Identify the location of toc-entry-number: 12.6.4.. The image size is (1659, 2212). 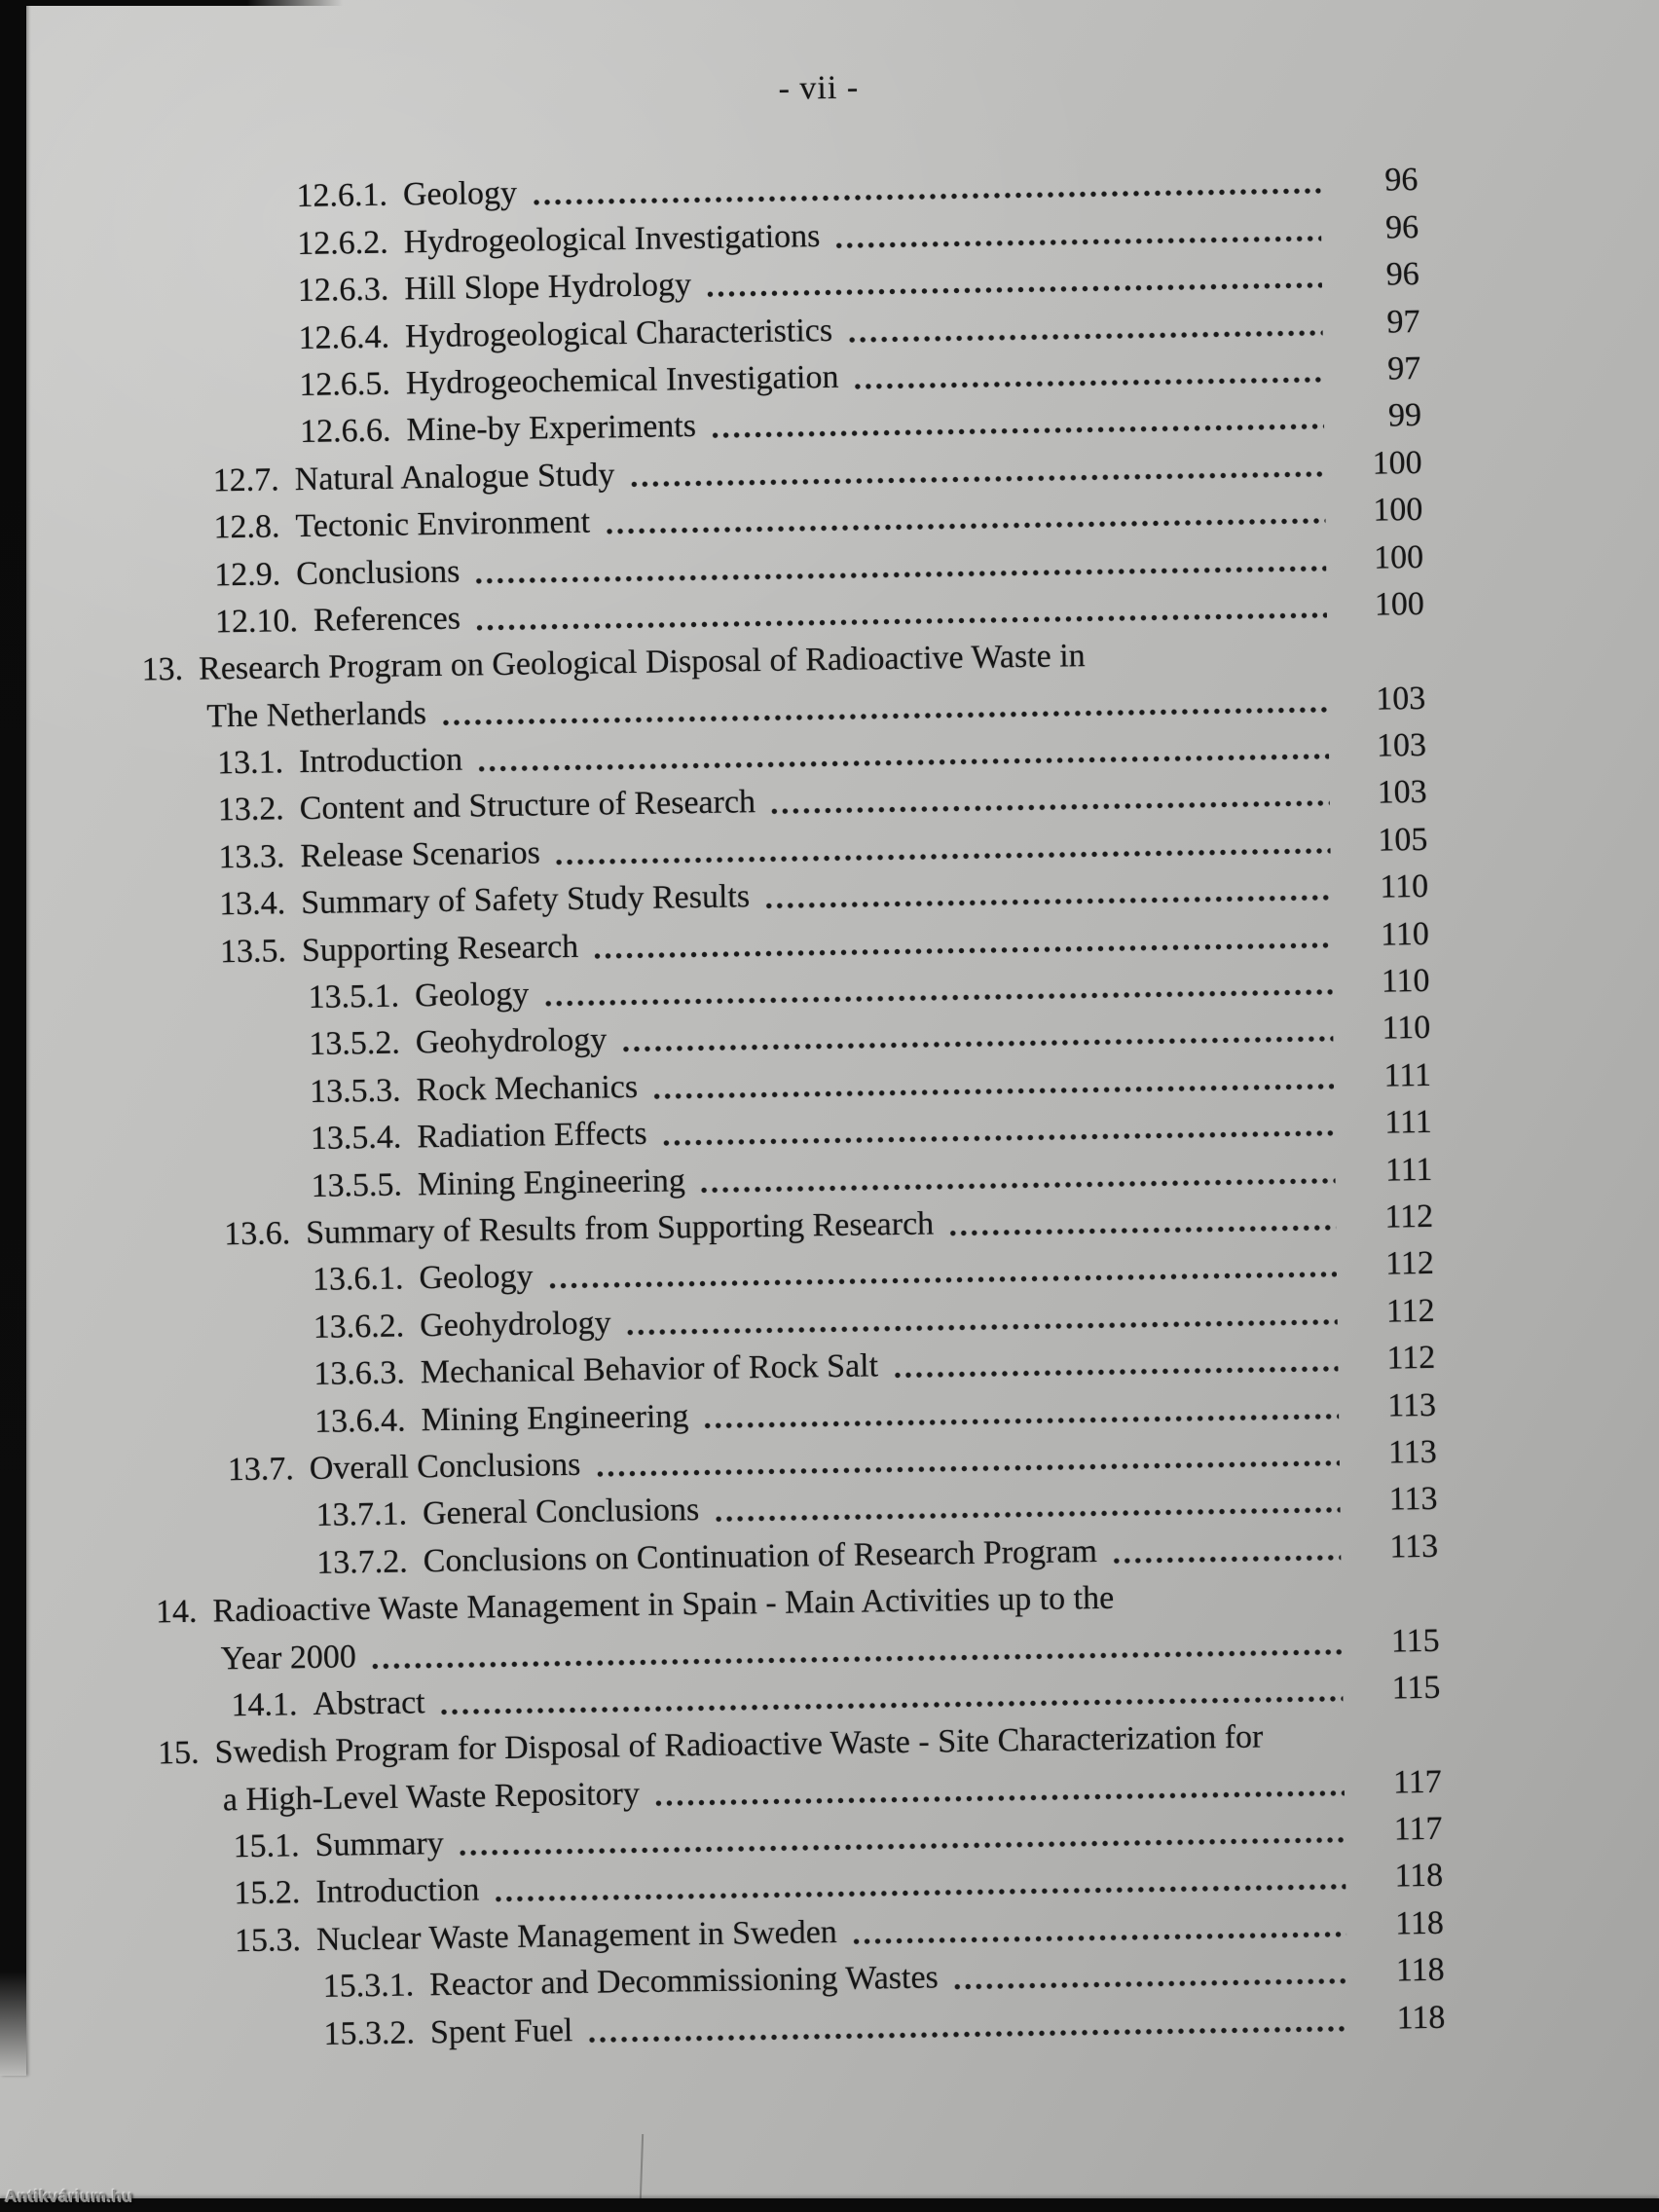
(344, 337).